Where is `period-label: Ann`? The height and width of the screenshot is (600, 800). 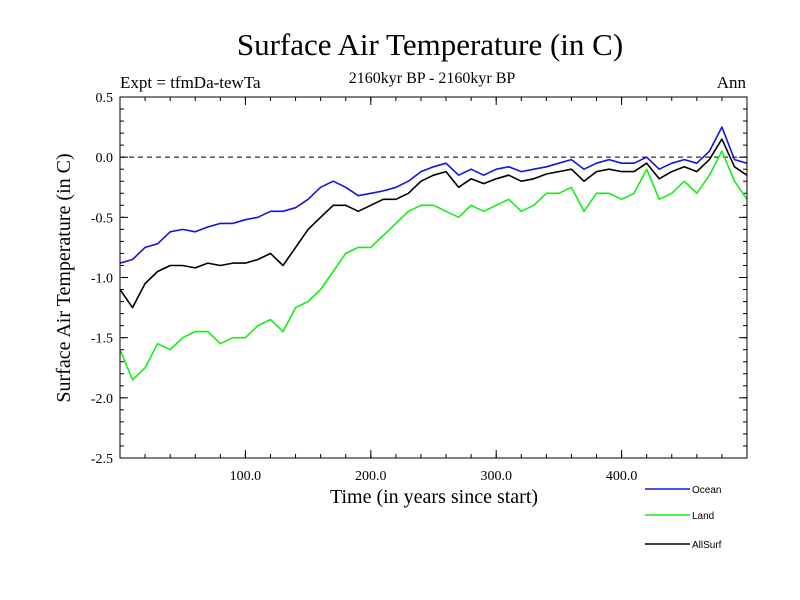 period-label: Ann is located at coordinates (732, 82).